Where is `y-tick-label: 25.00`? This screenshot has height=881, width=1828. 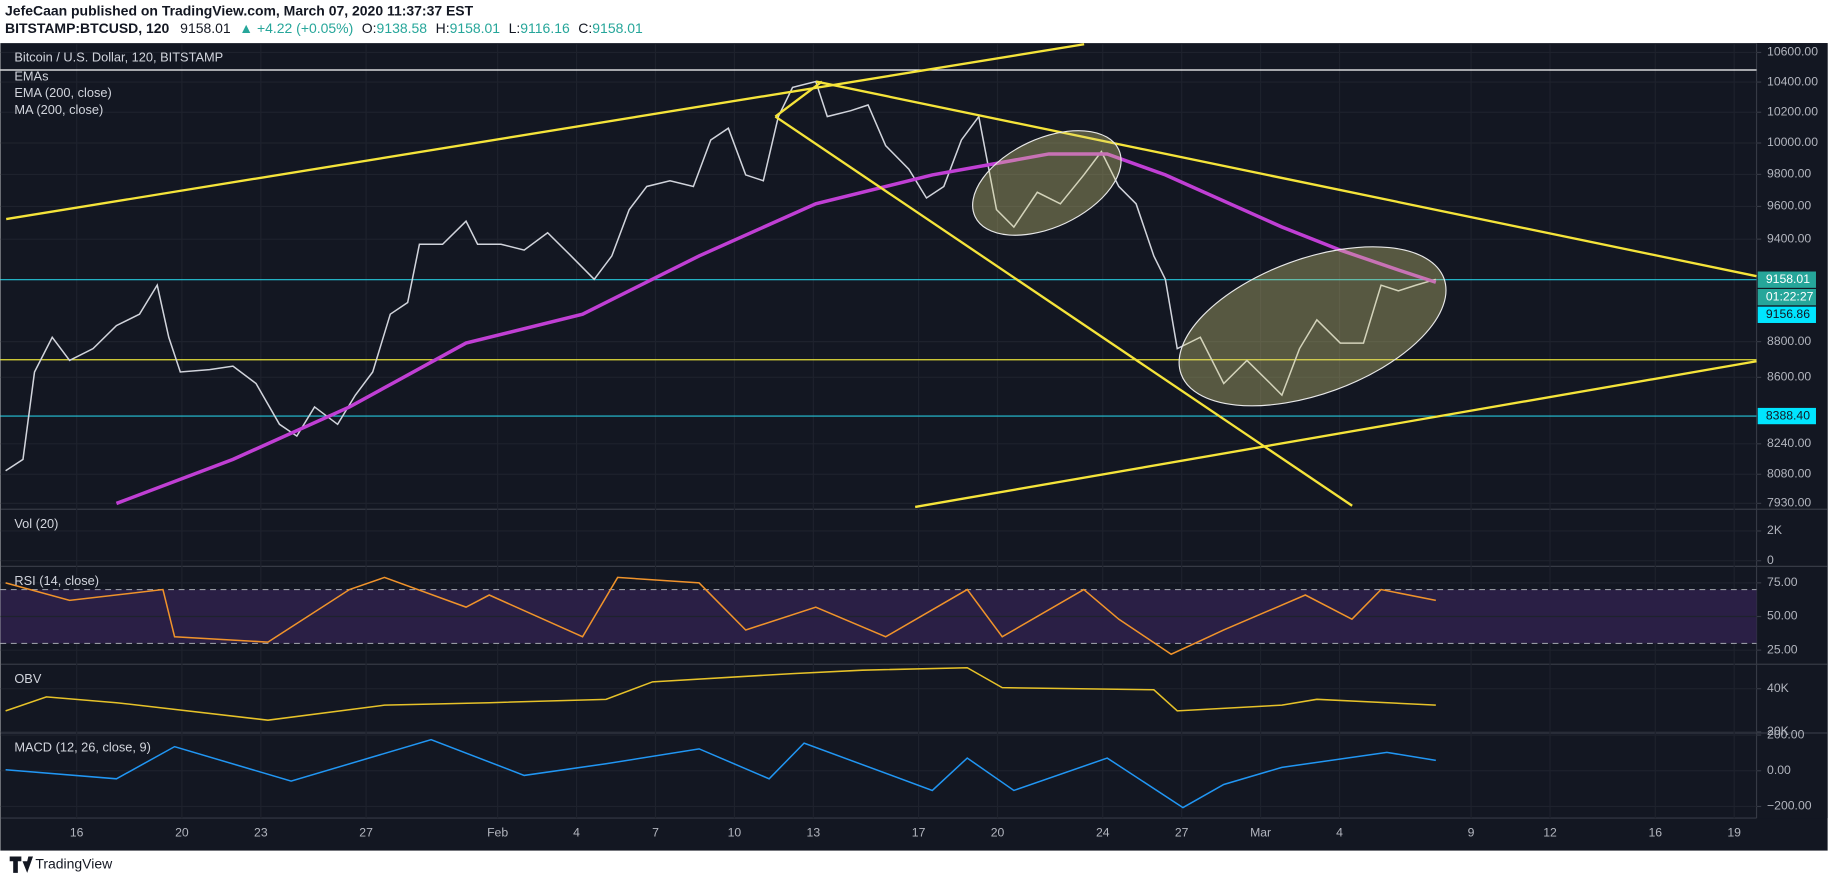 y-tick-label: 25.00 is located at coordinates (1782, 649).